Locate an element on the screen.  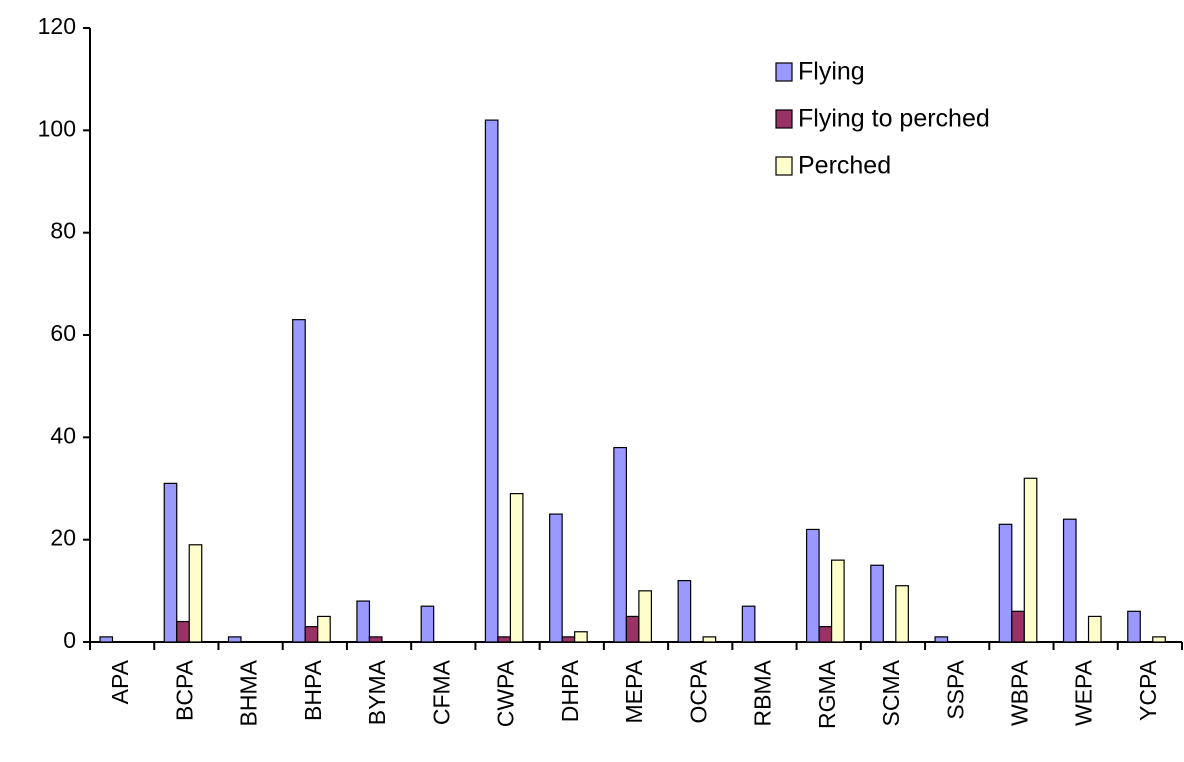
x-tick-label: BHPA is located at coordinates (313, 690).